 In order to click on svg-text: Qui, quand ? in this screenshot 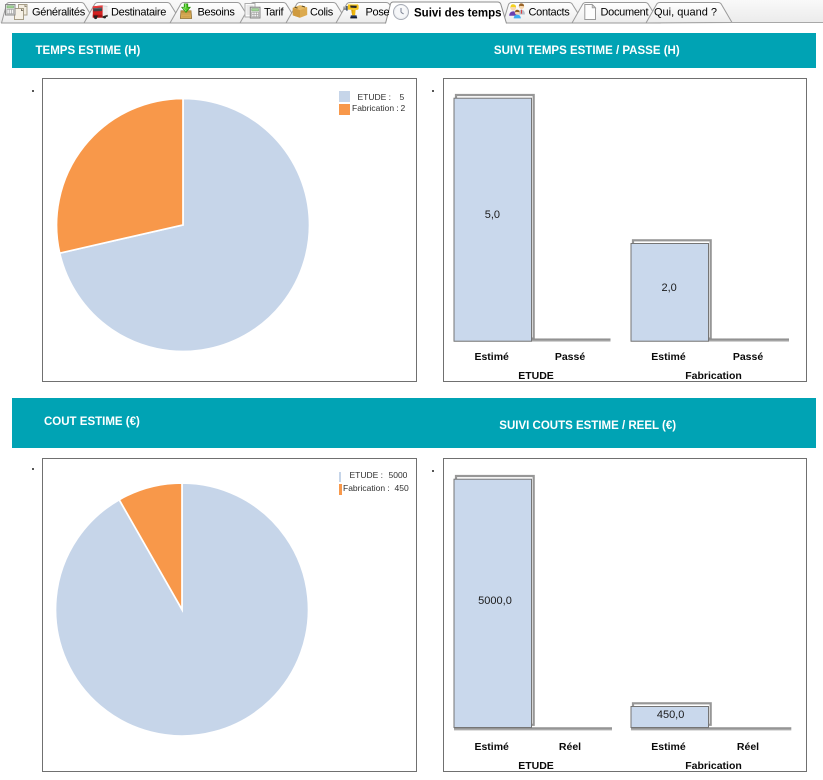, I will do `click(685, 12)`.